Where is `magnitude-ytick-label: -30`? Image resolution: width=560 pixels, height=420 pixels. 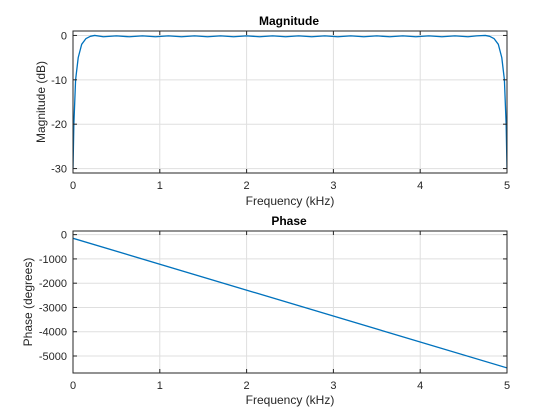 magnitude-ytick-label: -30 is located at coordinates (59, 170).